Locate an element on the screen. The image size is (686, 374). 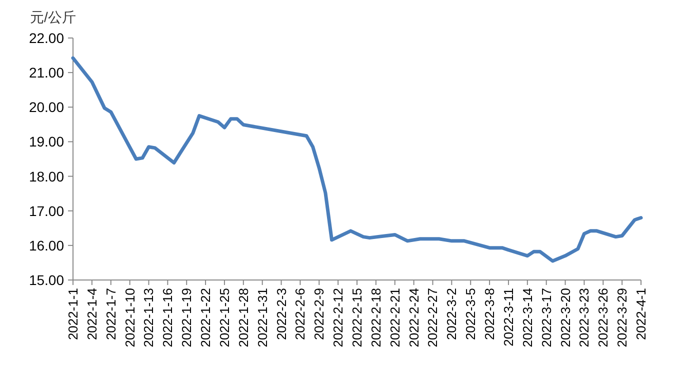
y-tick-label: 21.00 is located at coordinates (46, 72).